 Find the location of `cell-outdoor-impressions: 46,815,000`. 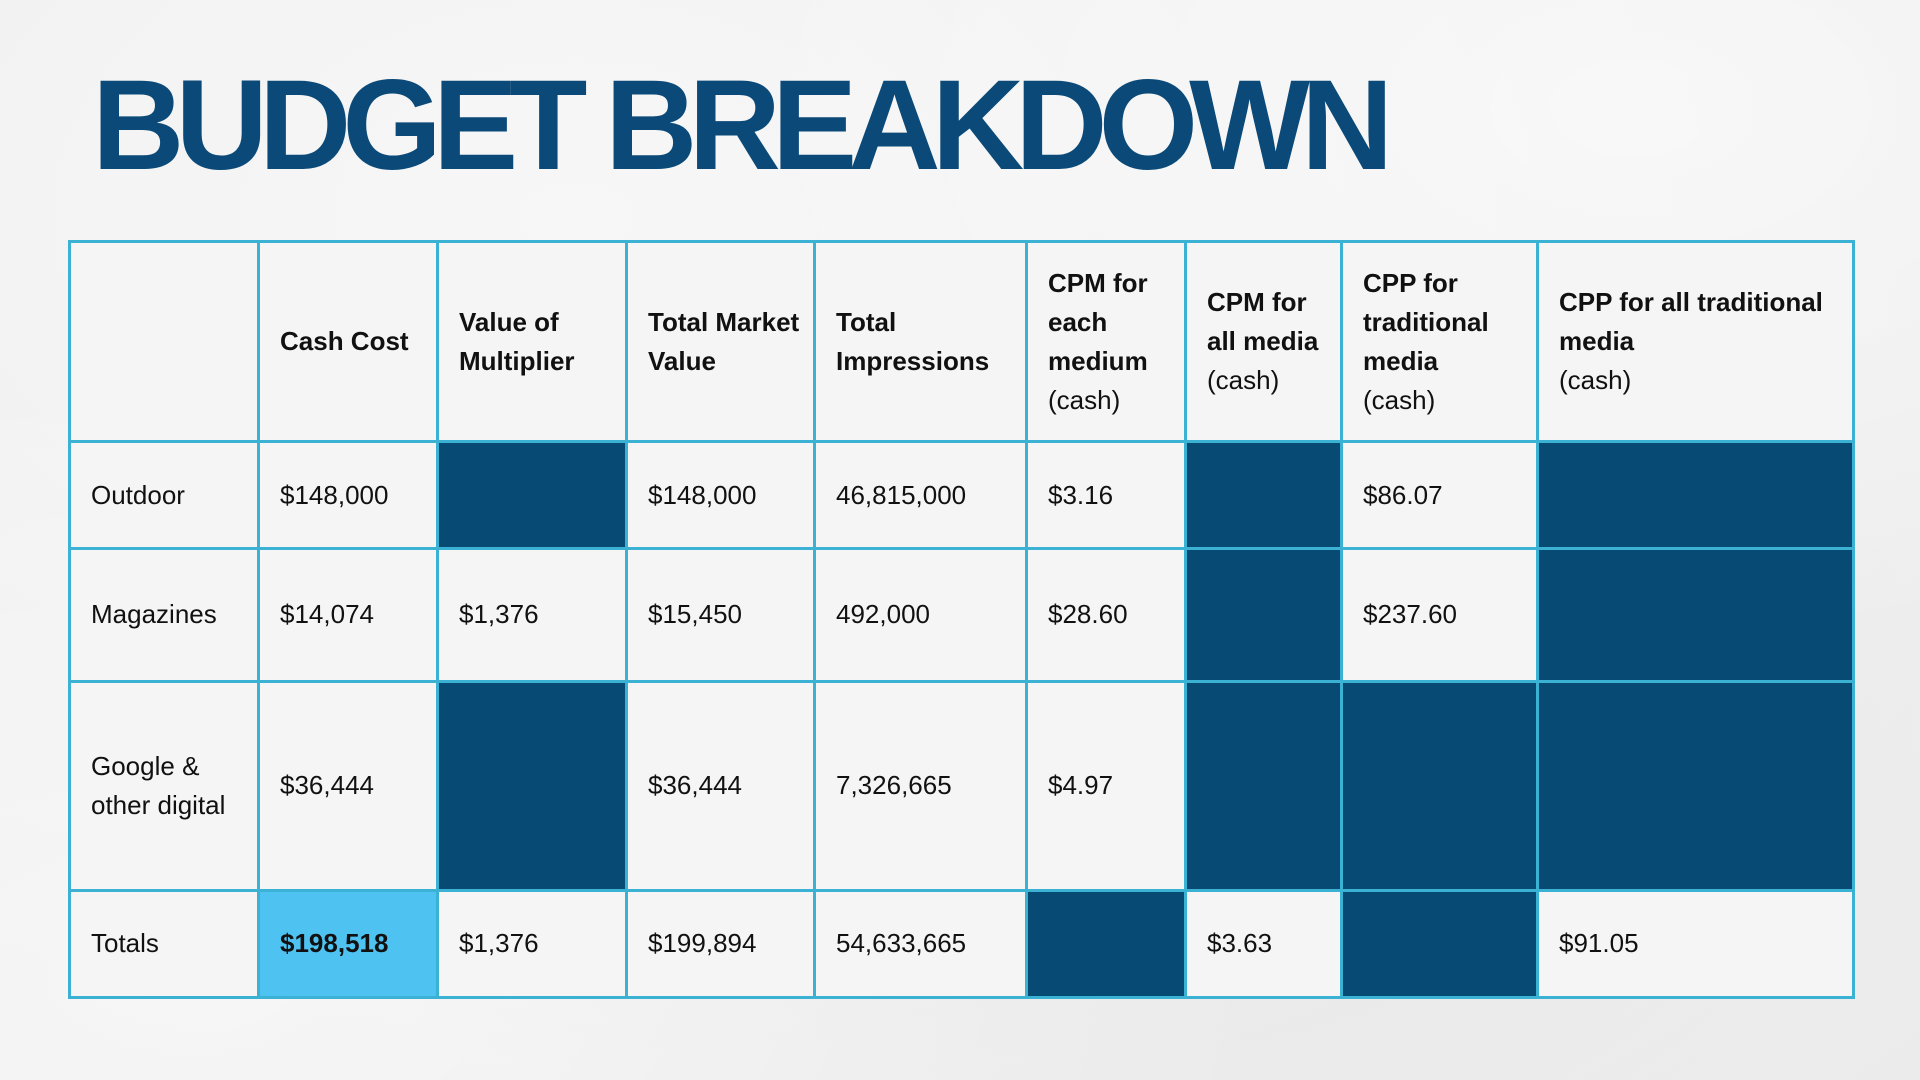

cell-outdoor-impressions: 46,815,000 is located at coordinates (920, 495).